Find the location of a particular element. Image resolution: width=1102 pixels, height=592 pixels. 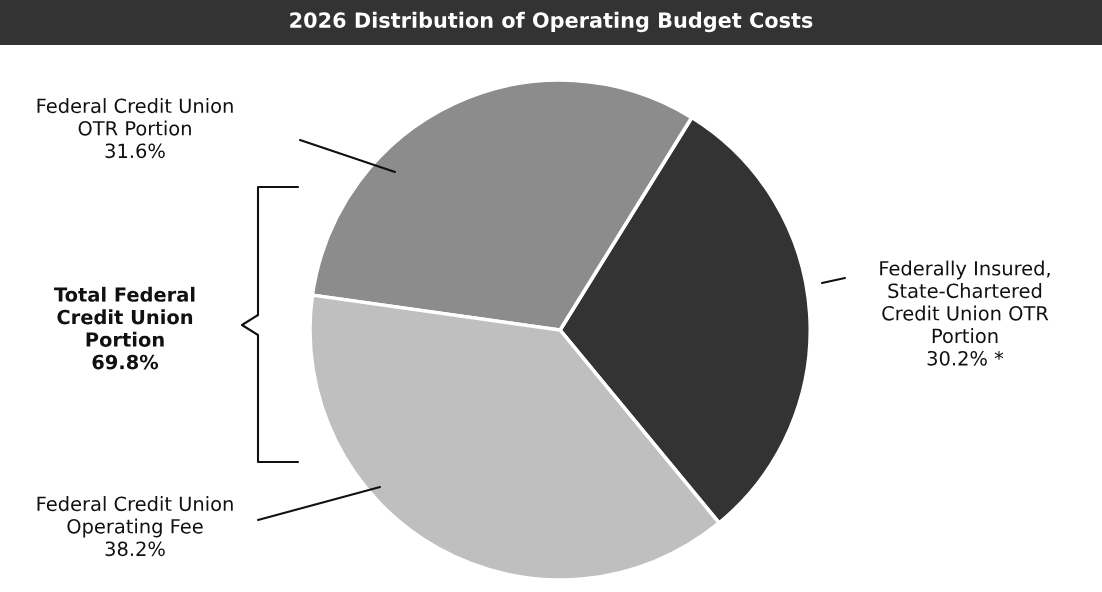

slice-label: Federal Credit Union Operating Fee is located at coordinates (135, 517).